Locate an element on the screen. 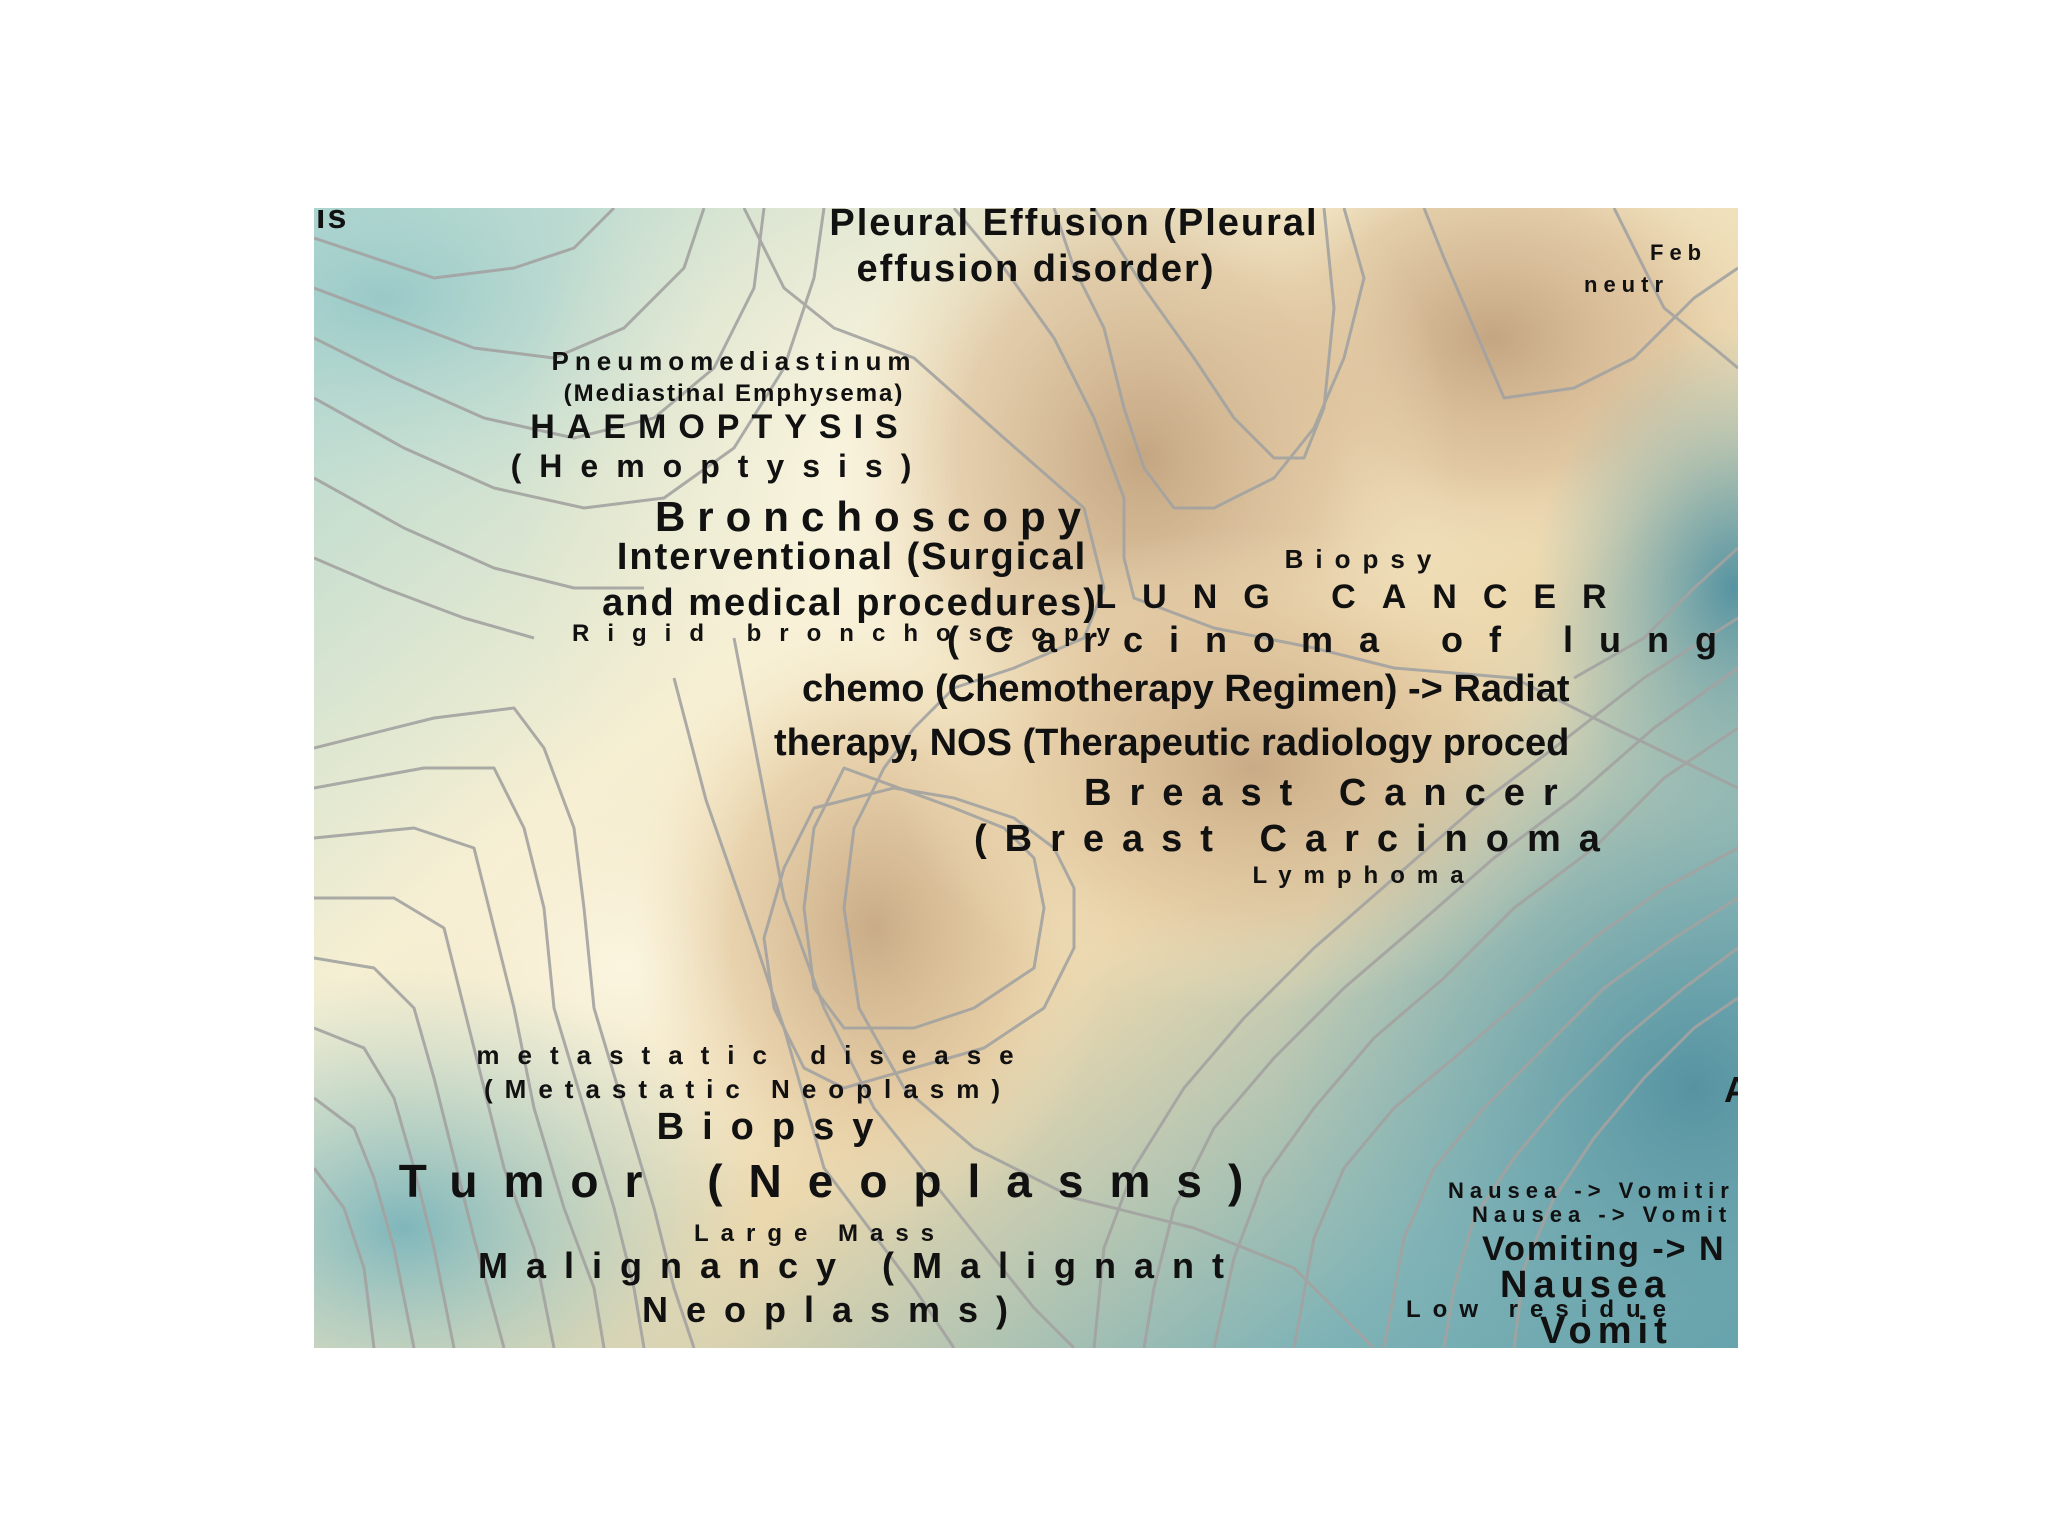  label-vomiting-arrow: Vomiting -> N is located at coordinates (1604, 1249).